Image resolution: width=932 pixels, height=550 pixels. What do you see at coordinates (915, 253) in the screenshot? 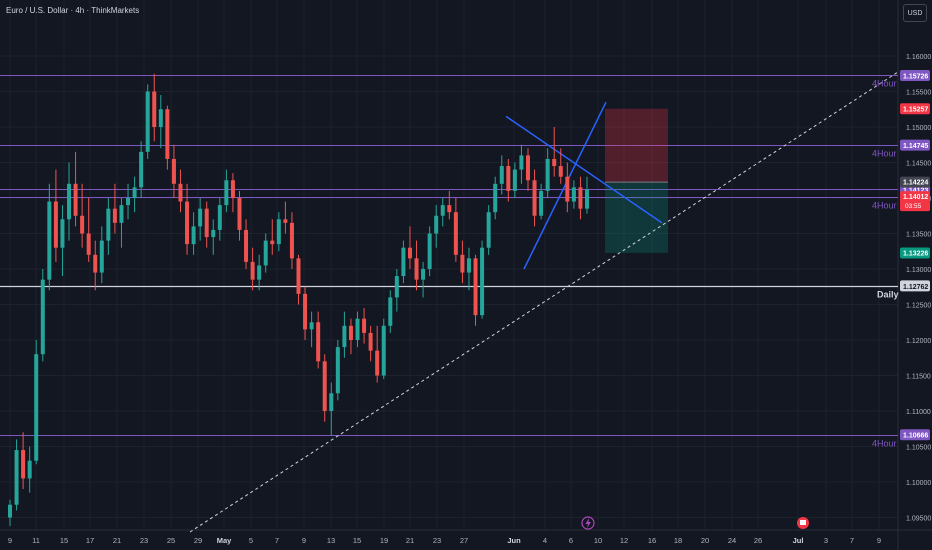
I see `price-badge-label: 1.13226` at bounding box center [915, 253].